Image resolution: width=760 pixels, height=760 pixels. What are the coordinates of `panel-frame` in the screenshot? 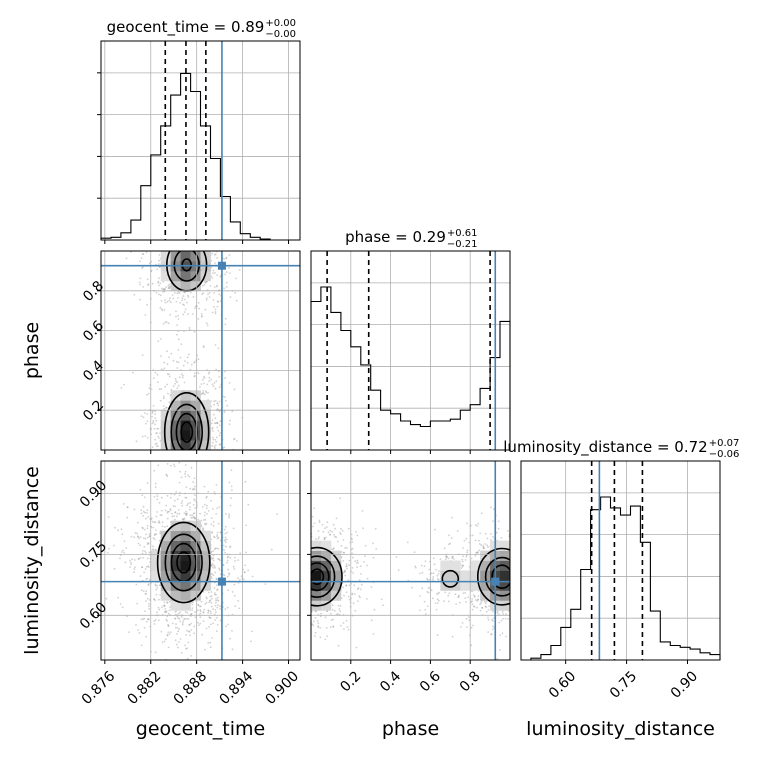 It's located at (200, 350).